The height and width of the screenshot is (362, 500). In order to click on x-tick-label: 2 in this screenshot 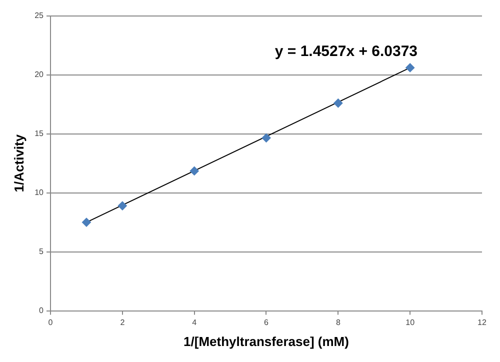, I will do `click(123, 322)`.